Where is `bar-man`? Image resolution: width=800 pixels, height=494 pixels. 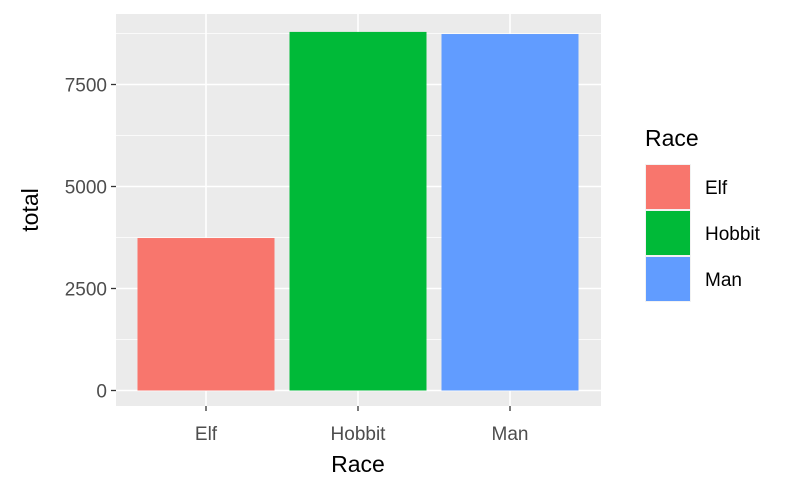
bar-man is located at coordinates (510, 212).